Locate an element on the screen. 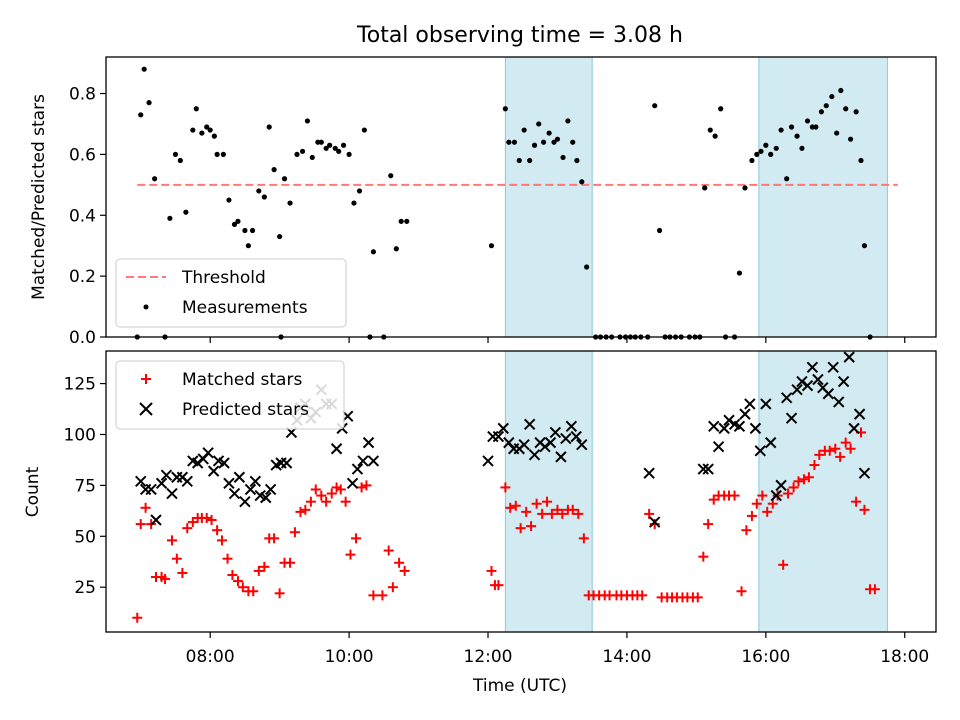  legend-measurements-label: Measurements is located at coordinates (245, 308).